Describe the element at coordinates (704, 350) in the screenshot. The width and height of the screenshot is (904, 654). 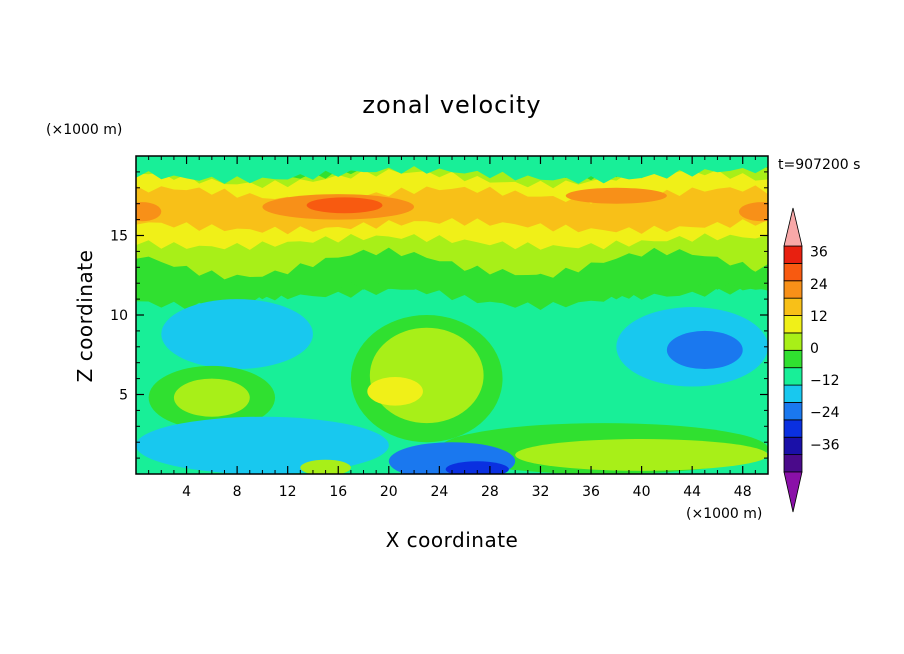
I see `blob-blue-right` at that location.